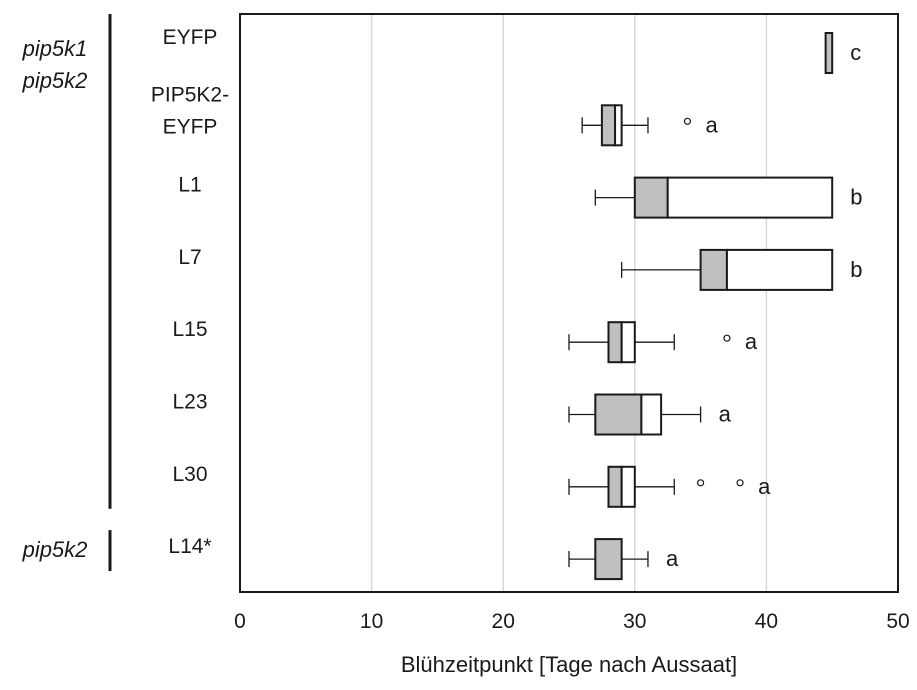  What do you see at coordinates (856, 197) in the screenshot?
I see `significance-letter-2: b` at bounding box center [856, 197].